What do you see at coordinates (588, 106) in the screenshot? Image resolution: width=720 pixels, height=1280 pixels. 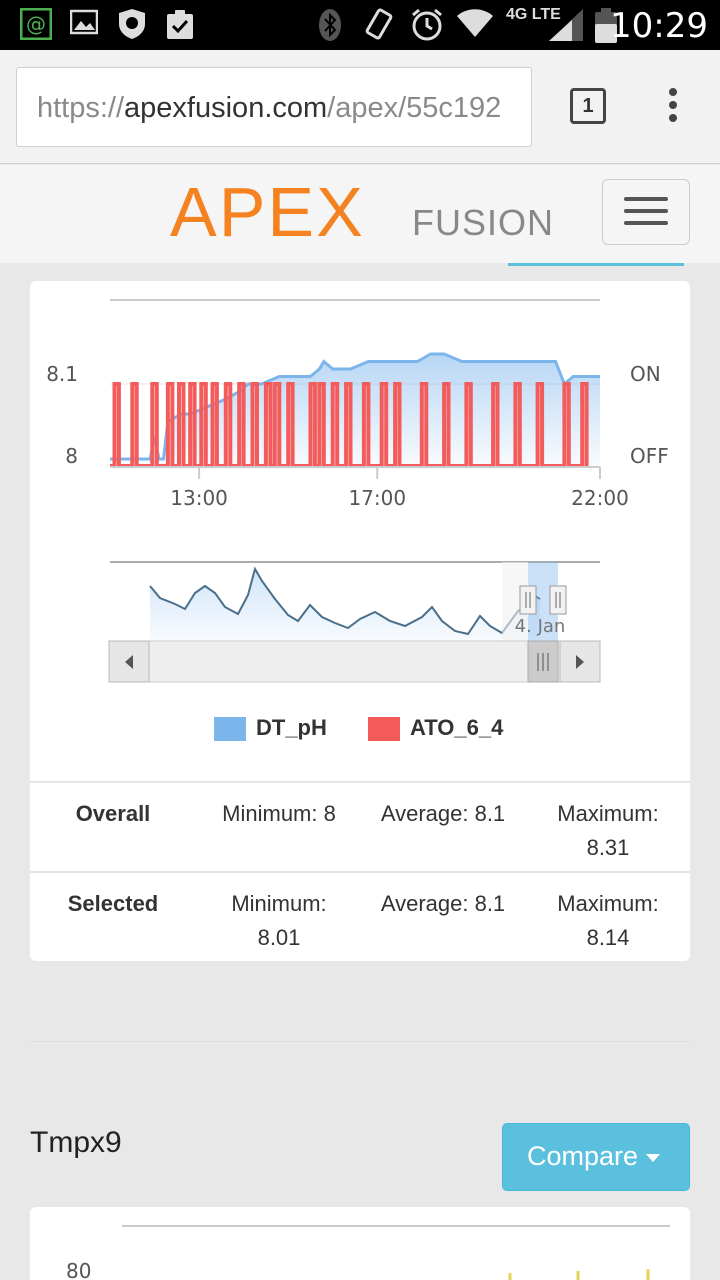 I see `tab-switcher-button: 1` at bounding box center [588, 106].